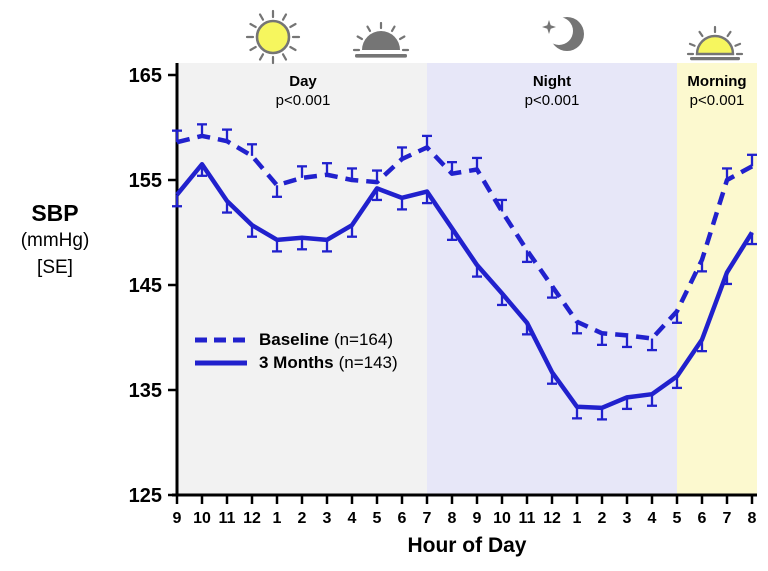  I want to click on day-pvalue: p<0.001, so click(303, 100).